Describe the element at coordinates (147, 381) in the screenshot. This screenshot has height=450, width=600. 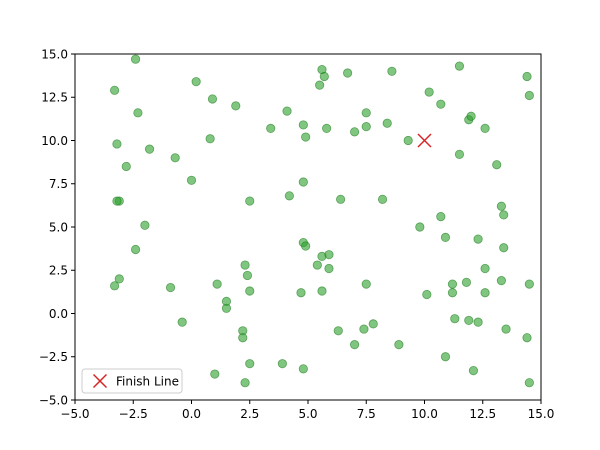
I see `legend-label: Finish Line` at that location.